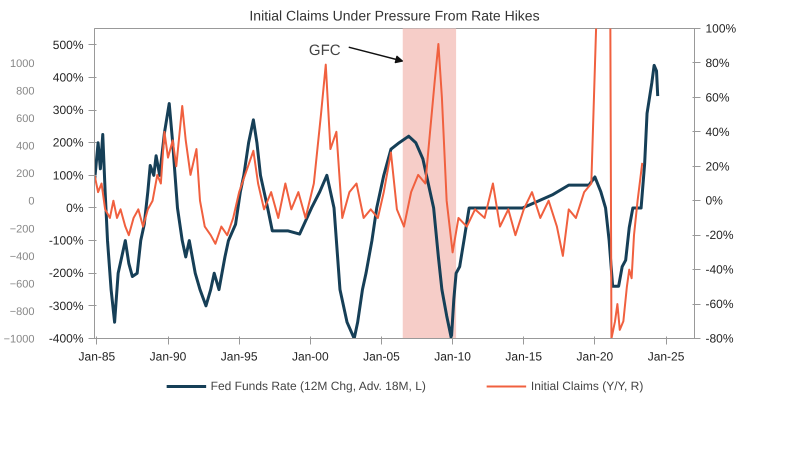  Describe the element at coordinates (720, 269) in the screenshot. I see `y2-tick-label: -40%` at that location.